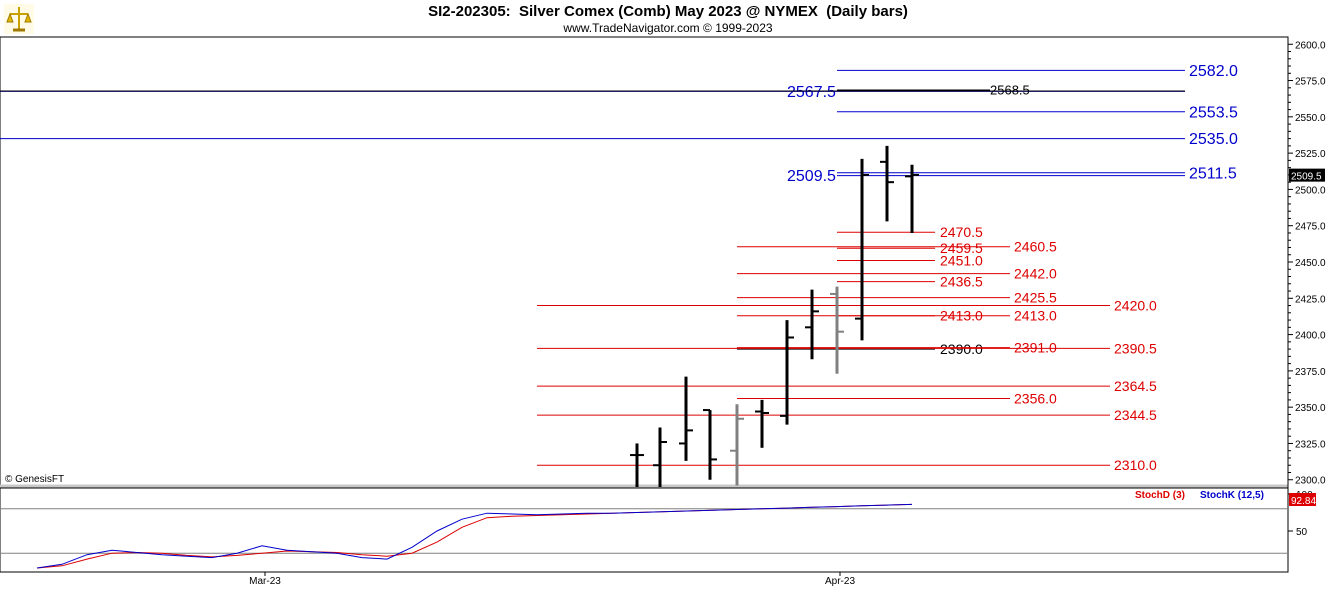  I want to click on stoch-legend-d: StochD (3), so click(1160, 495).